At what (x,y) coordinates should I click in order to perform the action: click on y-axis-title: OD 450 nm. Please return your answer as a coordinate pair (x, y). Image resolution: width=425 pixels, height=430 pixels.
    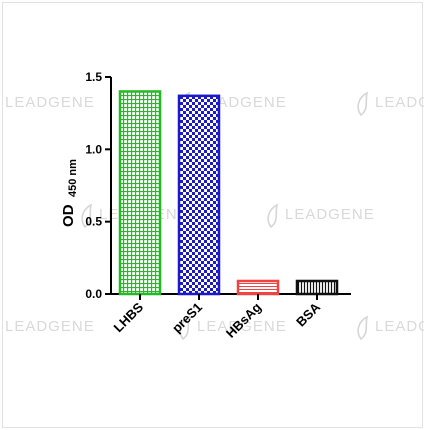
    Looking at the image, I should click on (69, 193).